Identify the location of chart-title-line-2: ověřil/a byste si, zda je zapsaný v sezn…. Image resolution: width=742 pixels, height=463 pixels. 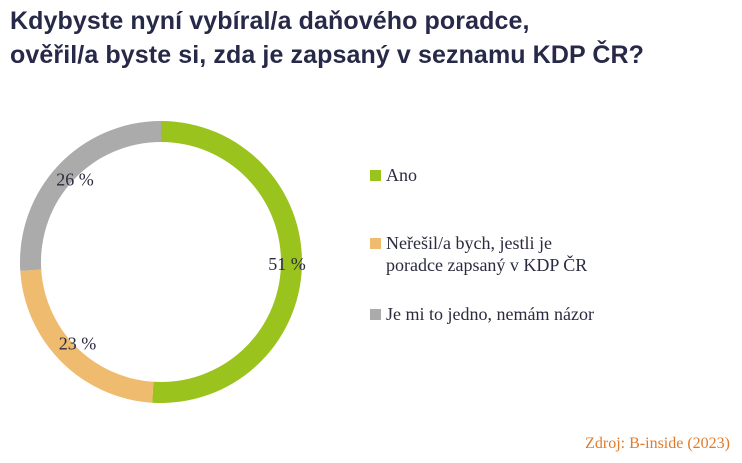
(327, 55).